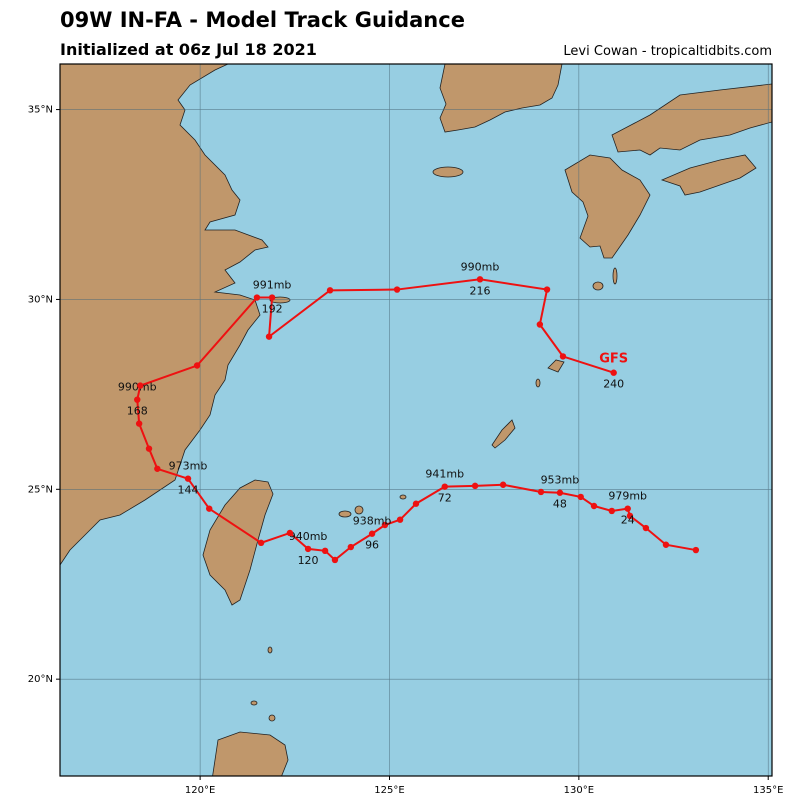  I want to click on pressure-label: 938mb, so click(372, 521).